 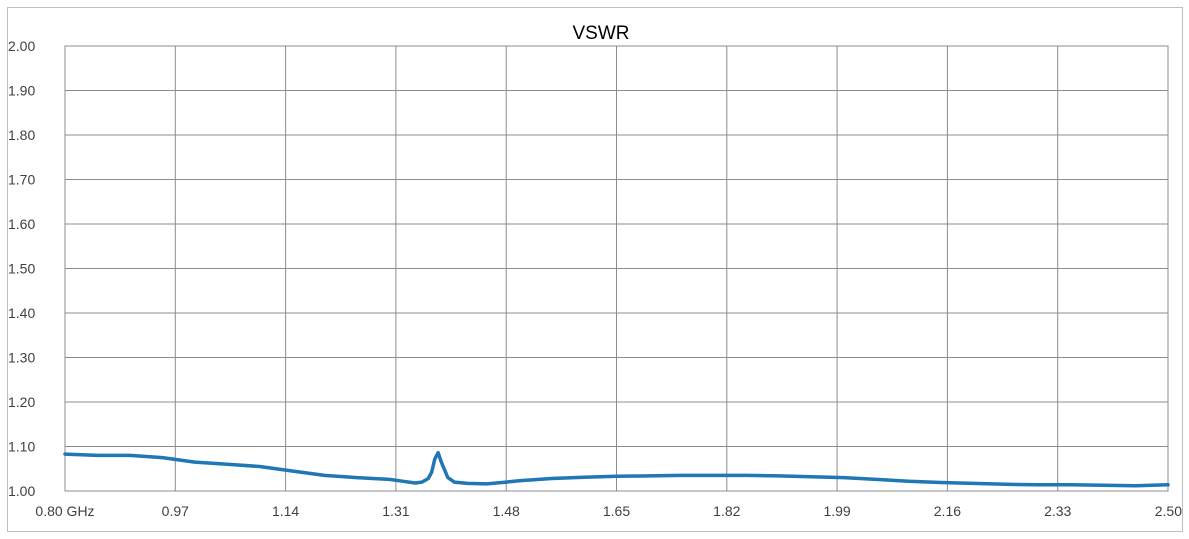 I want to click on y-tick-label: 1.30, so click(x=21, y=358).